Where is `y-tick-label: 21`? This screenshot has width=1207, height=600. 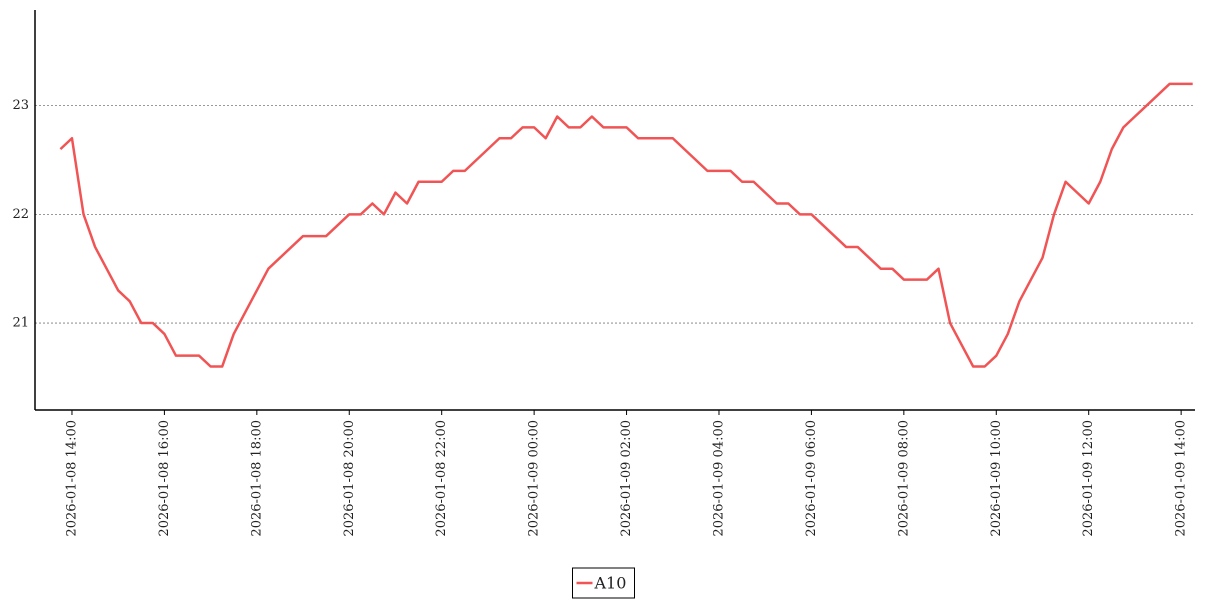 y-tick-label: 21 is located at coordinates (20, 323).